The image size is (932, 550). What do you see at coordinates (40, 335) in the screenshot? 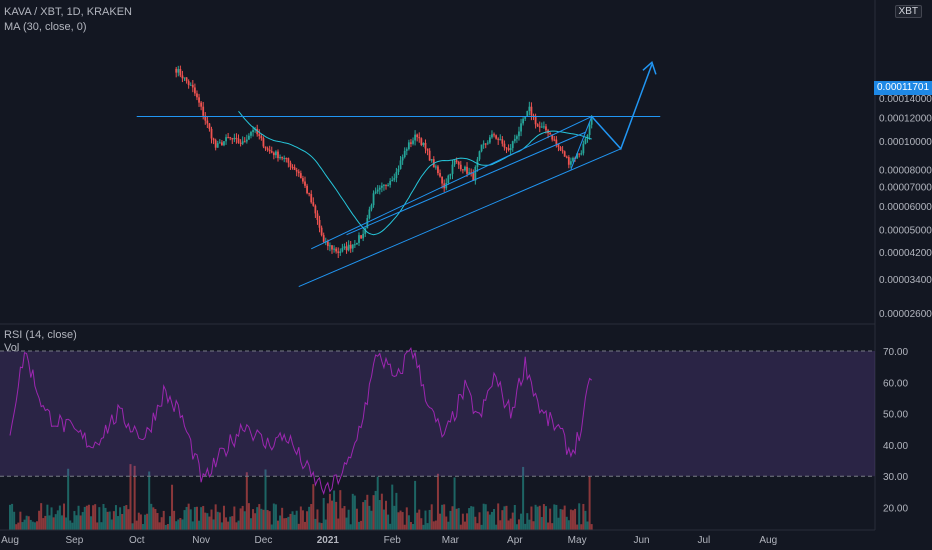
I see `rsi-indicator-title: RSI (14, close)` at bounding box center [40, 335].